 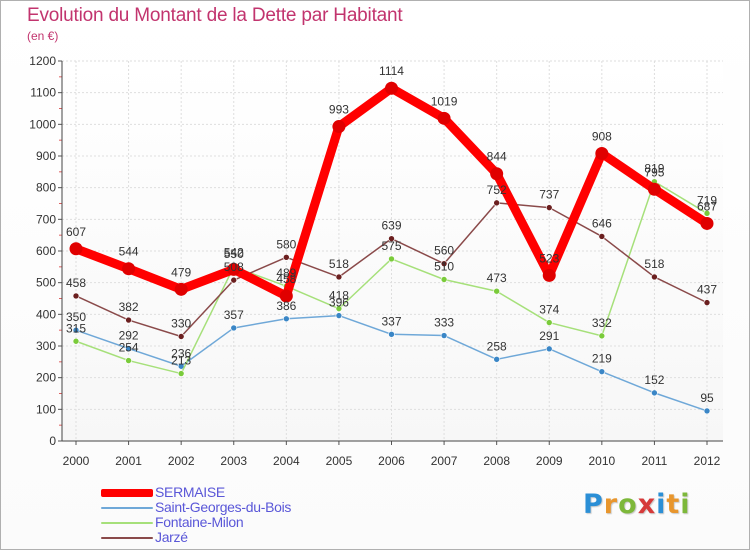 What do you see at coordinates (339, 461) in the screenshot?
I see `x-tick-label: 2005` at bounding box center [339, 461].